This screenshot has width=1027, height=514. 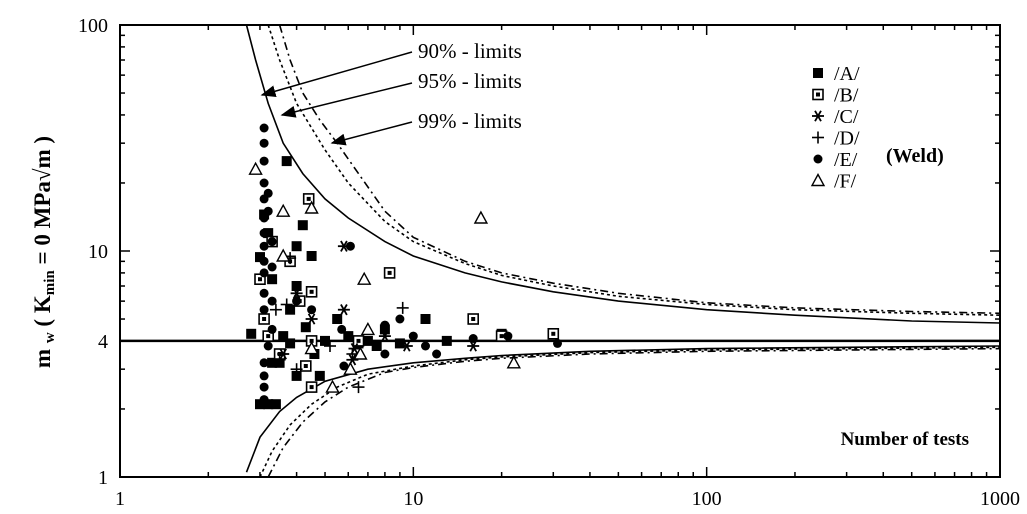 What do you see at coordinates (818, 116) in the screenshot?
I see `legend-marker-C` at bounding box center [818, 116].